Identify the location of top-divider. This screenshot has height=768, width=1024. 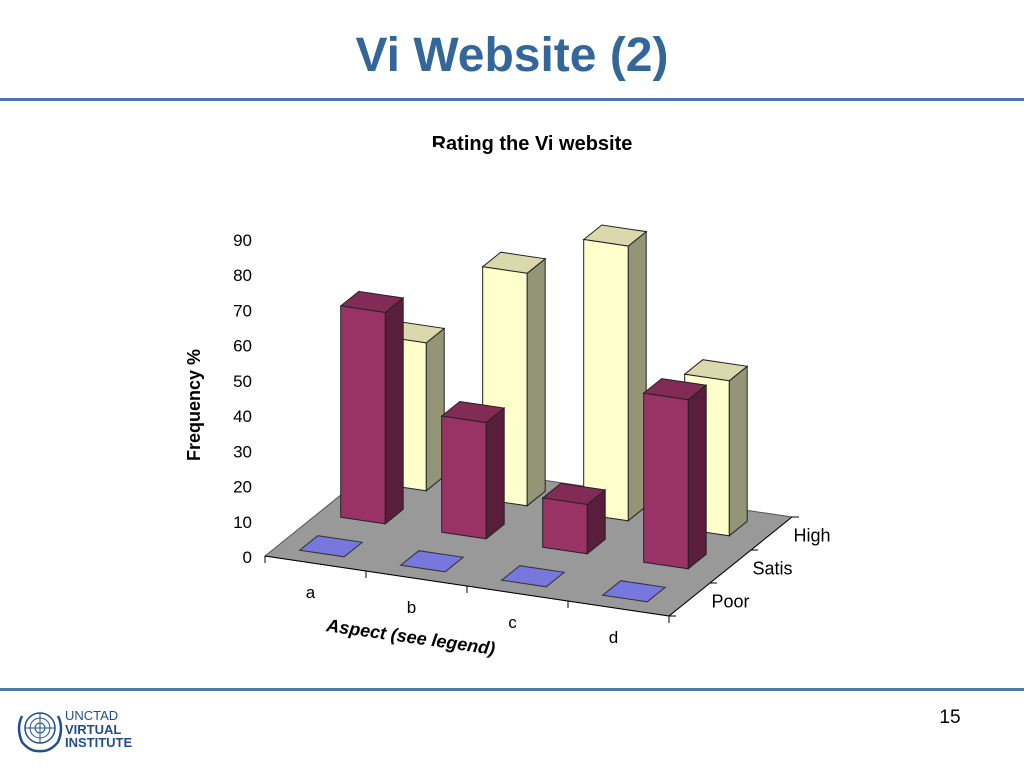
(512, 99).